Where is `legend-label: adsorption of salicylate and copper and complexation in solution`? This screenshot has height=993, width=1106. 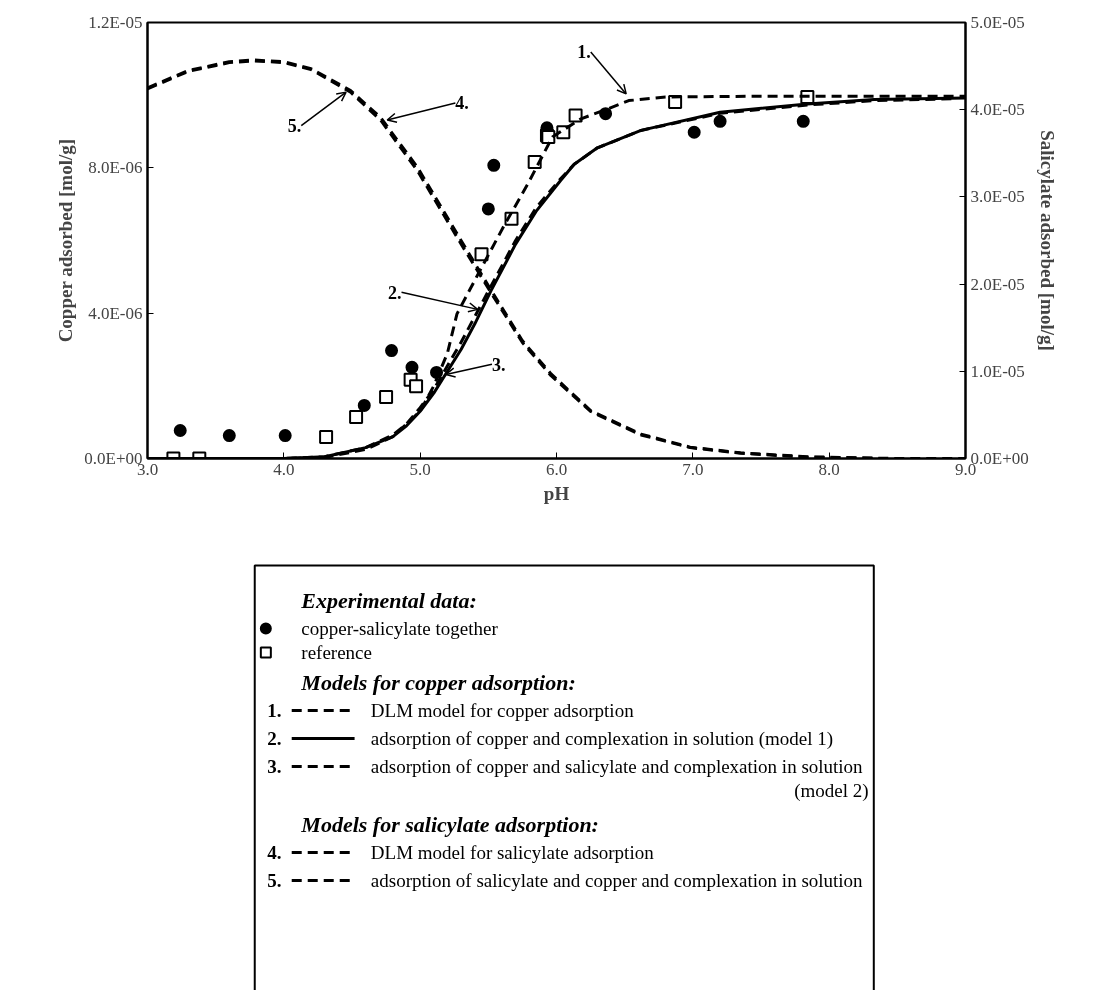
legend-label: adsorption of salicylate and copper and complexation in solution is located at coordinates (617, 880).